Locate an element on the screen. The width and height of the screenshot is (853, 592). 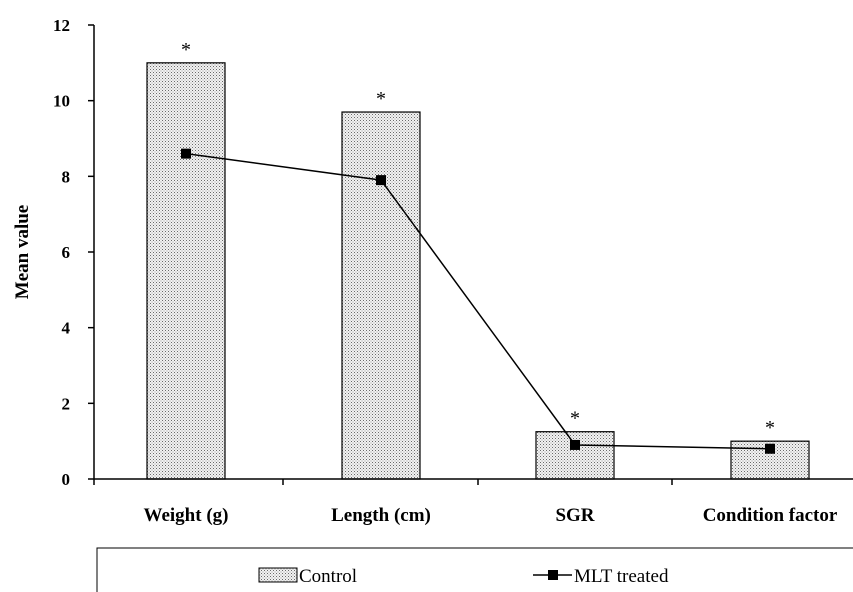
legend-mlt-marker is located at coordinates (553, 575).